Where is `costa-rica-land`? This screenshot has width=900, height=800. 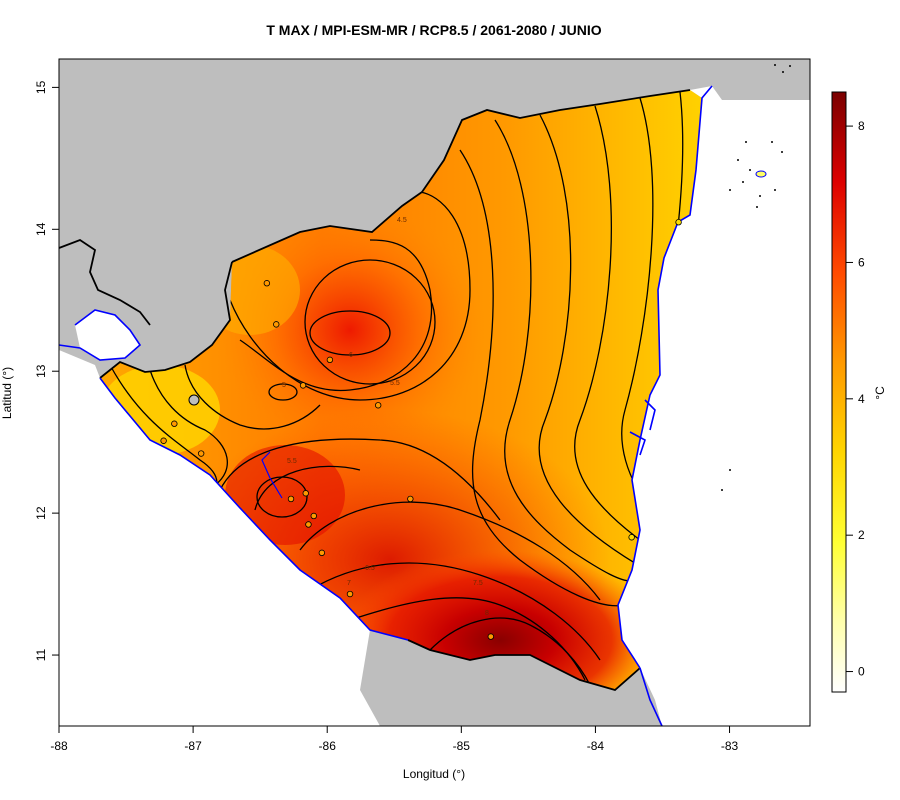 costa-rica-land is located at coordinates (511, 678).